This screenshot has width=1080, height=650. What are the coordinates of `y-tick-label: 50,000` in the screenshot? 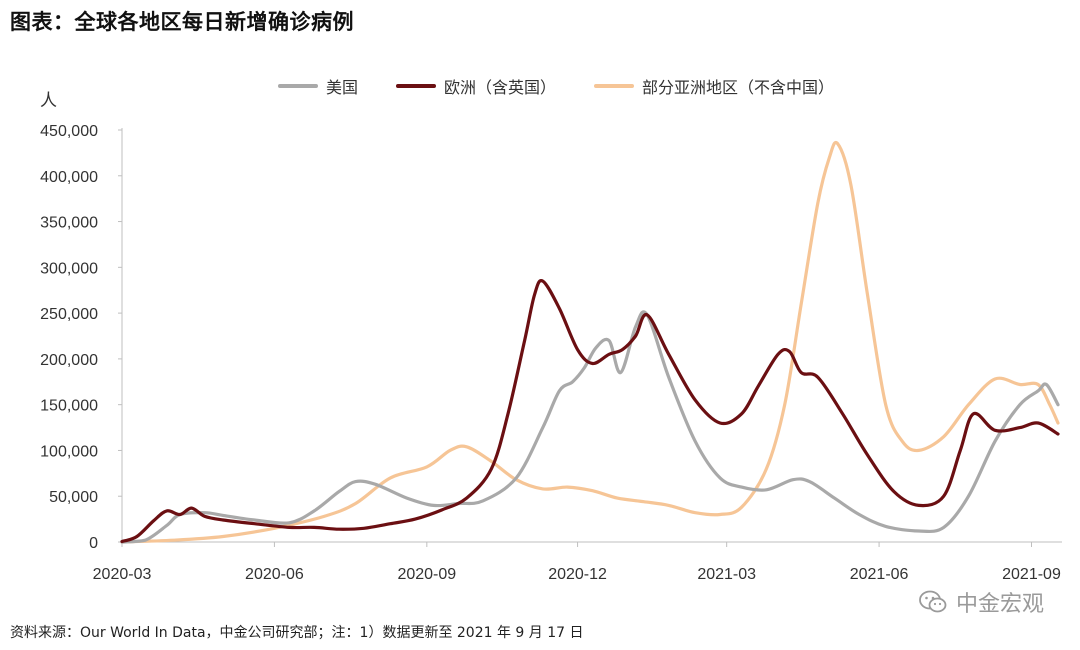 It's located at (73, 497).